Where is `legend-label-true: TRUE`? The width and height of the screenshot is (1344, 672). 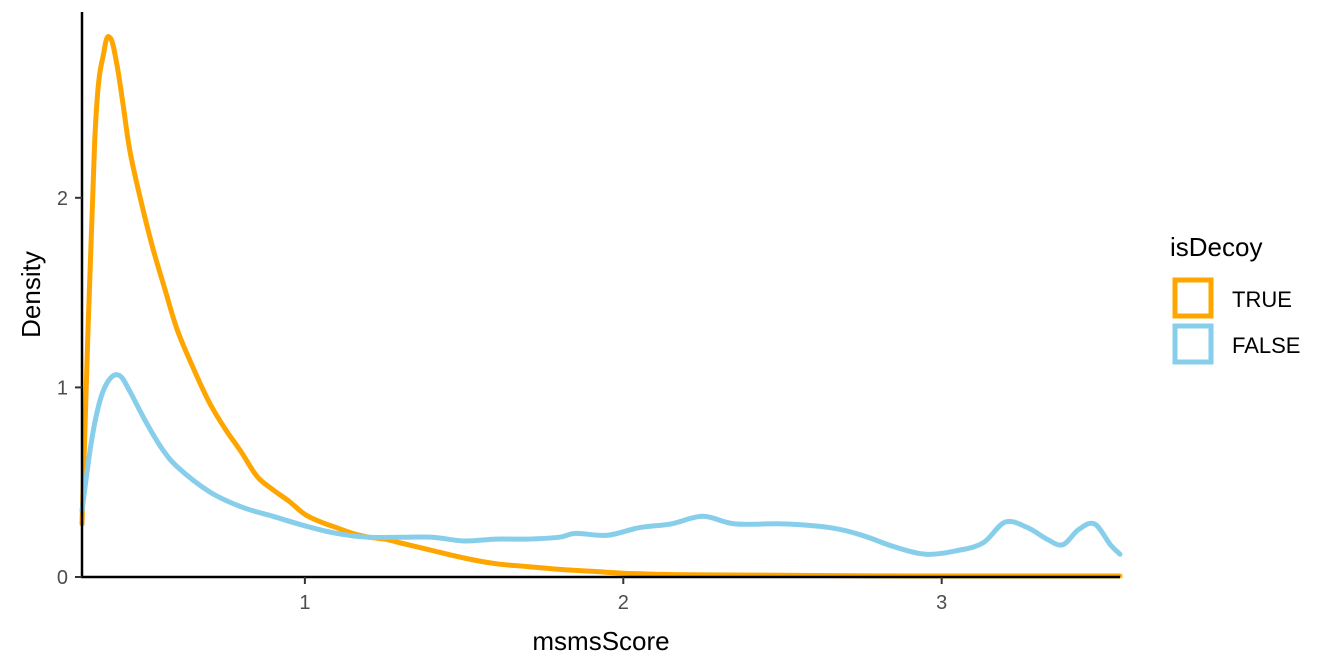
legend-label-true: TRUE is located at coordinates (1262, 299).